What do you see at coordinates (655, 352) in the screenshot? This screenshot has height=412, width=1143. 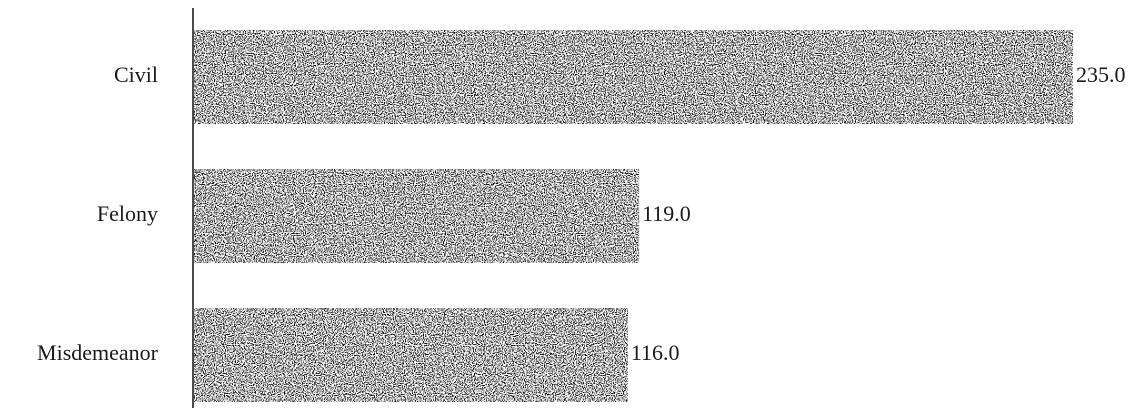 I see `value-label-misdemeanor: 116.0` at bounding box center [655, 352].